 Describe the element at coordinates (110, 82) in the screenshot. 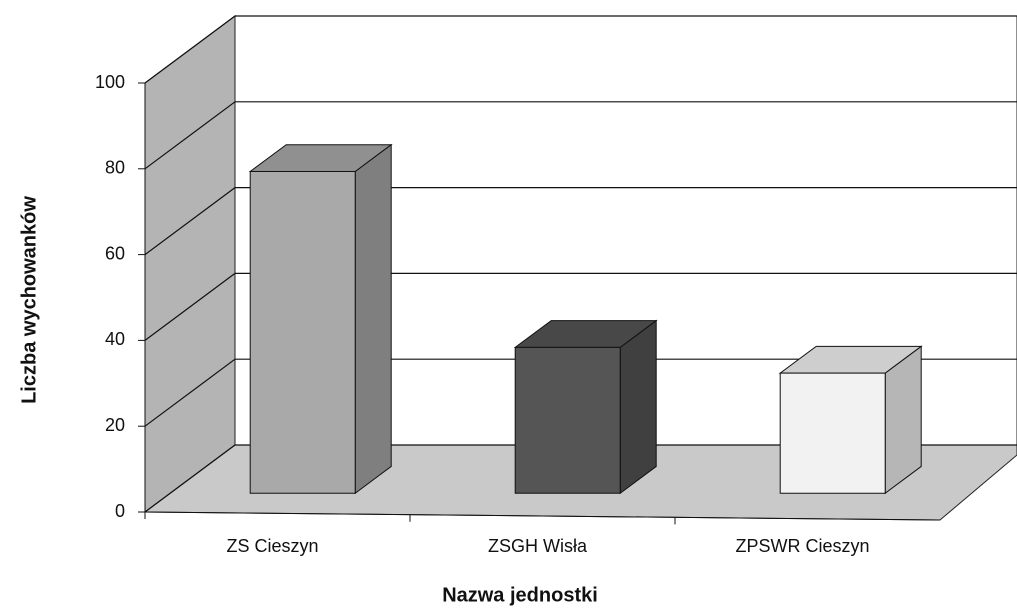

I see `y-tick-label: 100` at that location.